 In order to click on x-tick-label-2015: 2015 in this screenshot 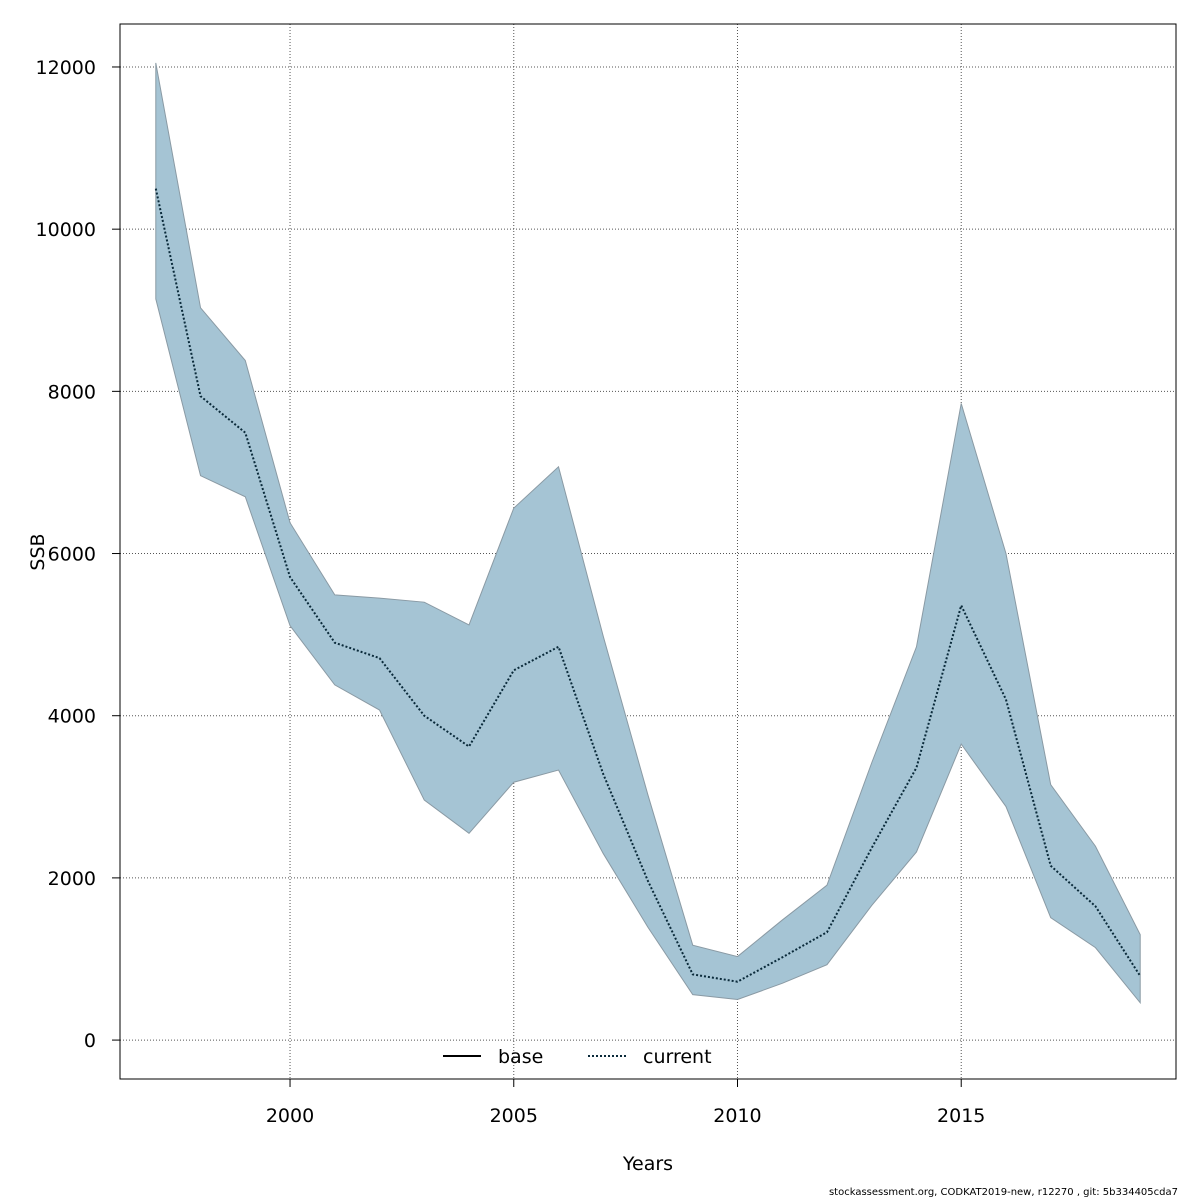, I will do `click(961, 1116)`.